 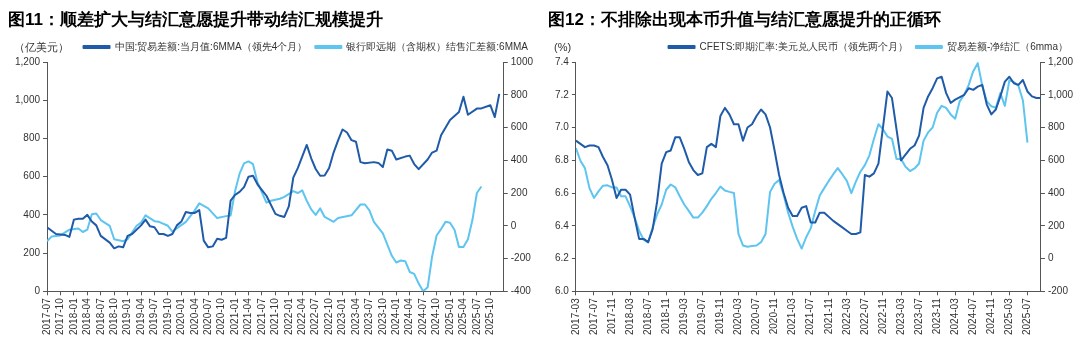 I want to click on x-tick-label: 2018-11, so click(x=665, y=316).